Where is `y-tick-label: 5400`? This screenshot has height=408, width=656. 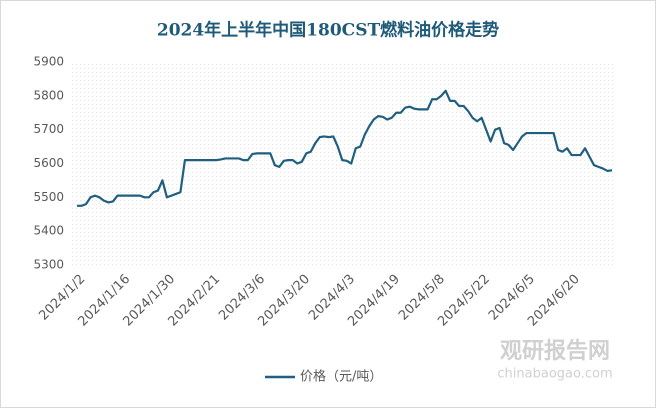 y-tick-label: 5400 is located at coordinates (48, 231).